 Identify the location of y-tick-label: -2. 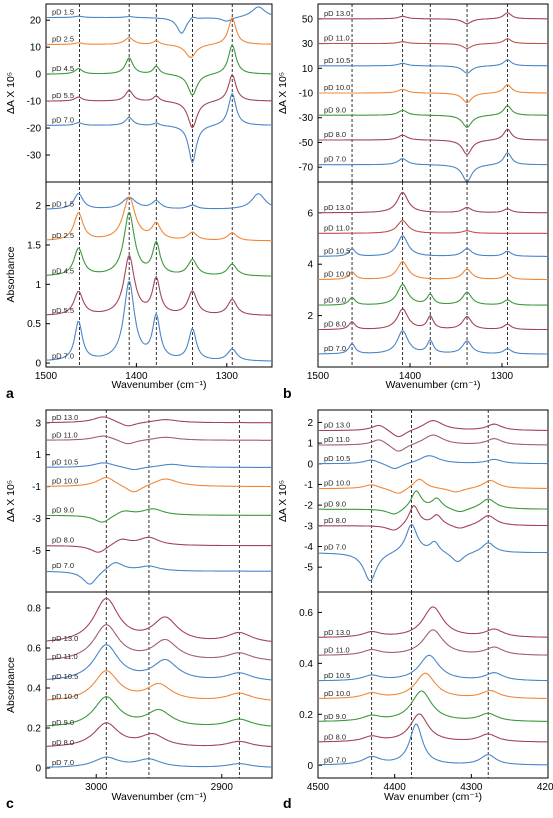
(308, 506).